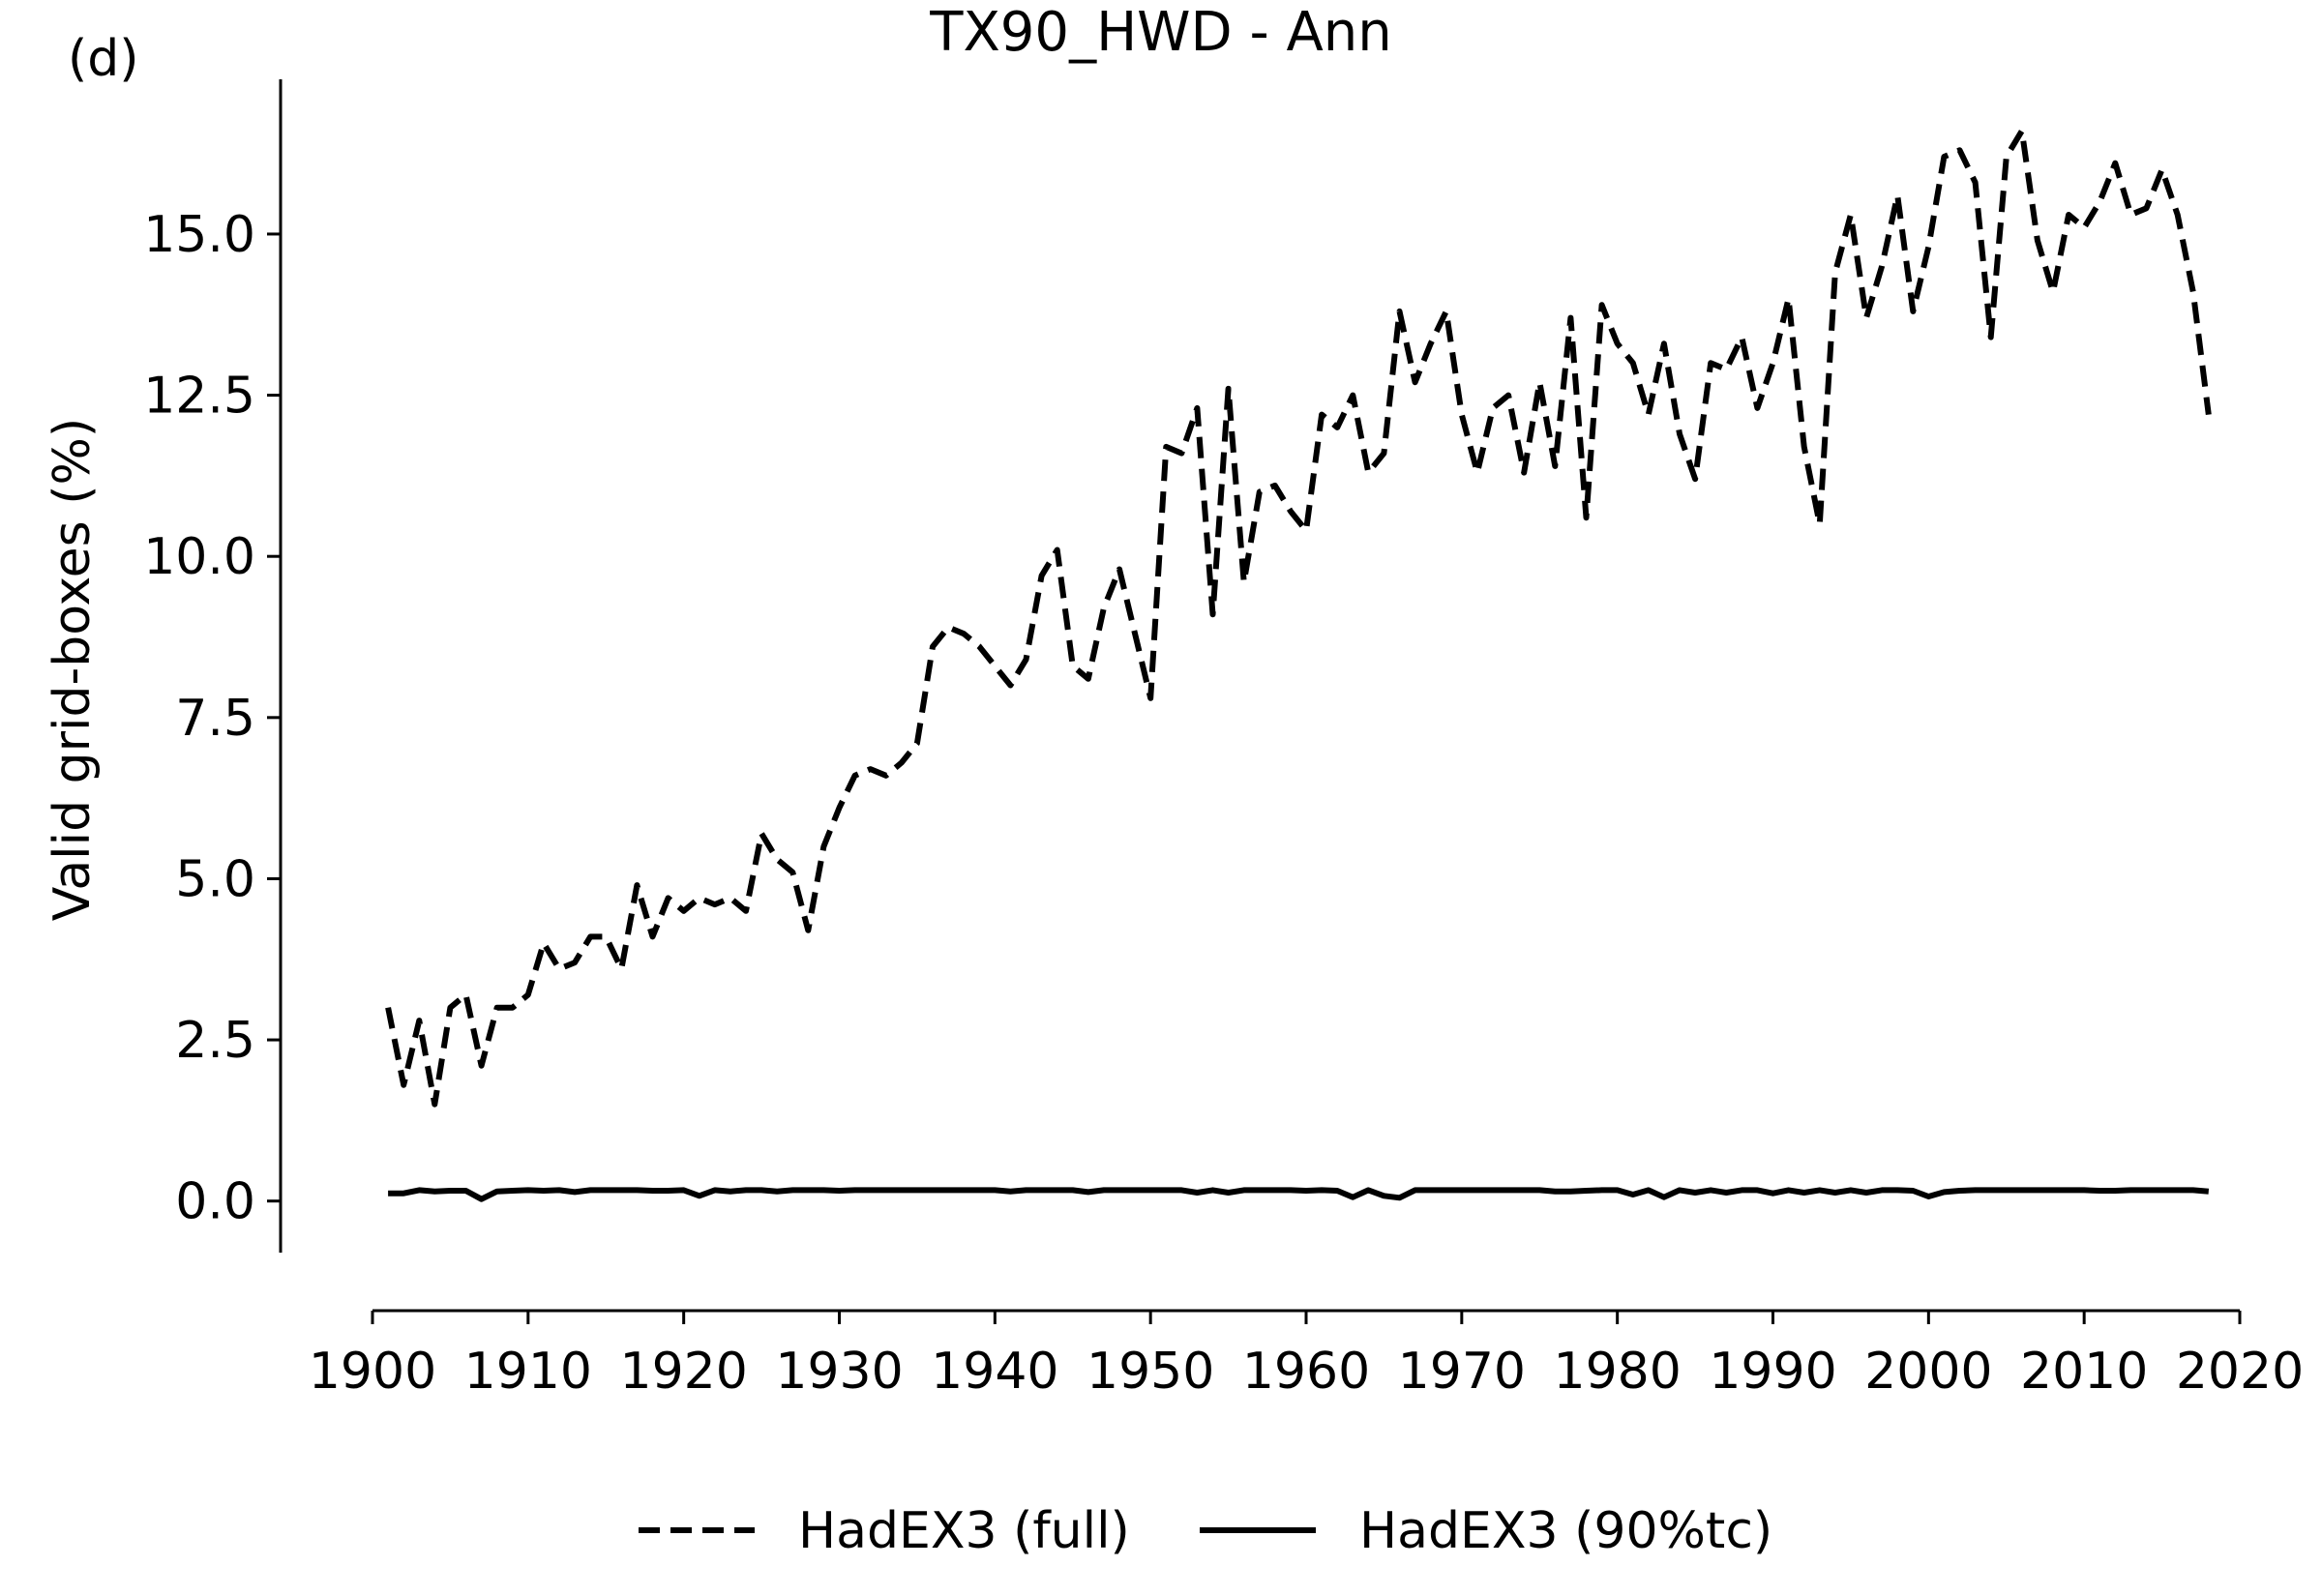 The height and width of the screenshot is (1596, 2322). What do you see at coordinates (1772, 1372) in the screenshot?
I see `x-tick-label: 1990` at bounding box center [1772, 1372].